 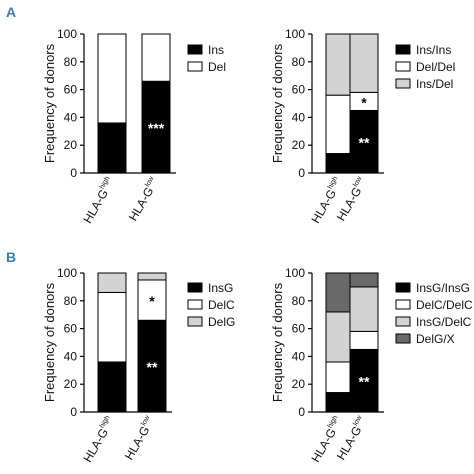 I want to click on legend-label: InsG/InsG, so click(x=443, y=288).